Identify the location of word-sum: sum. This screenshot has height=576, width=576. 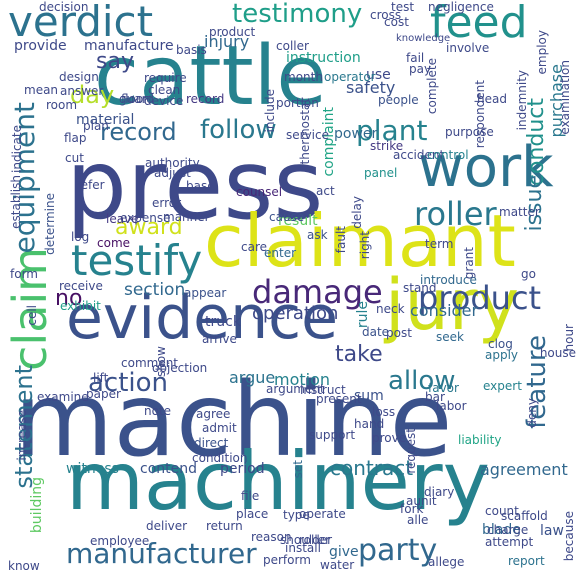
(369, 396).